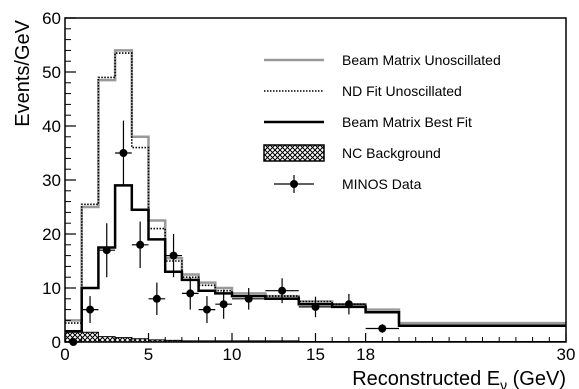 The image size is (579, 389). What do you see at coordinates (391, 153) in the screenshot?
I see `legend-label: NC Background` at bounding box center [391, 153].